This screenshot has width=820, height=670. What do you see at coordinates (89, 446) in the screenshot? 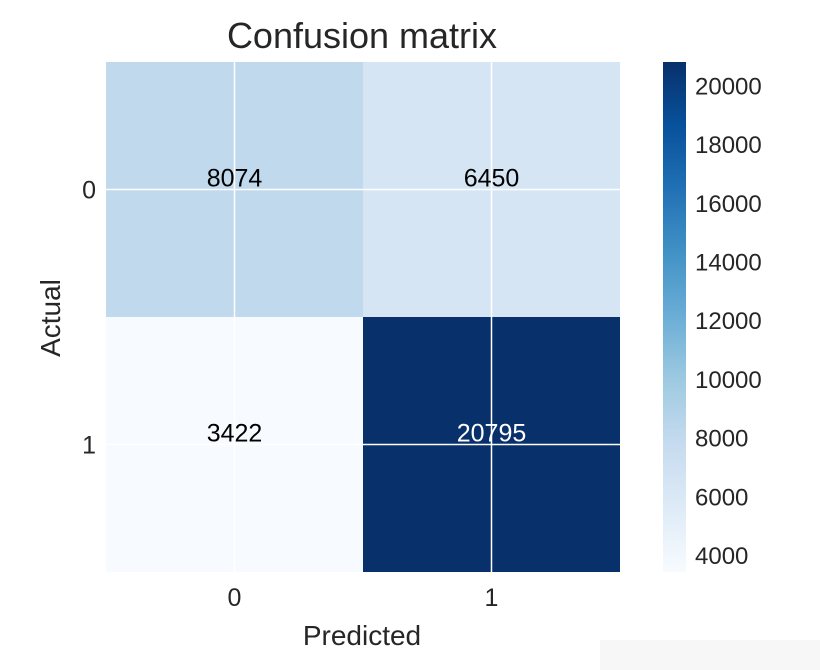
I see `y-tick-label: 1` at bounding box center [89, 446].